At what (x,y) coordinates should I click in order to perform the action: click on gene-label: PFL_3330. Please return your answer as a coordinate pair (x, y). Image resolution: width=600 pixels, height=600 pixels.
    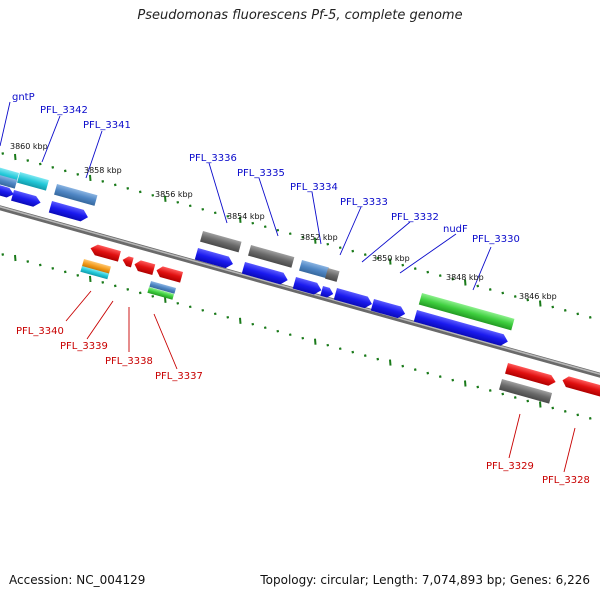
    Looking at the image, I should click on (496, 239).